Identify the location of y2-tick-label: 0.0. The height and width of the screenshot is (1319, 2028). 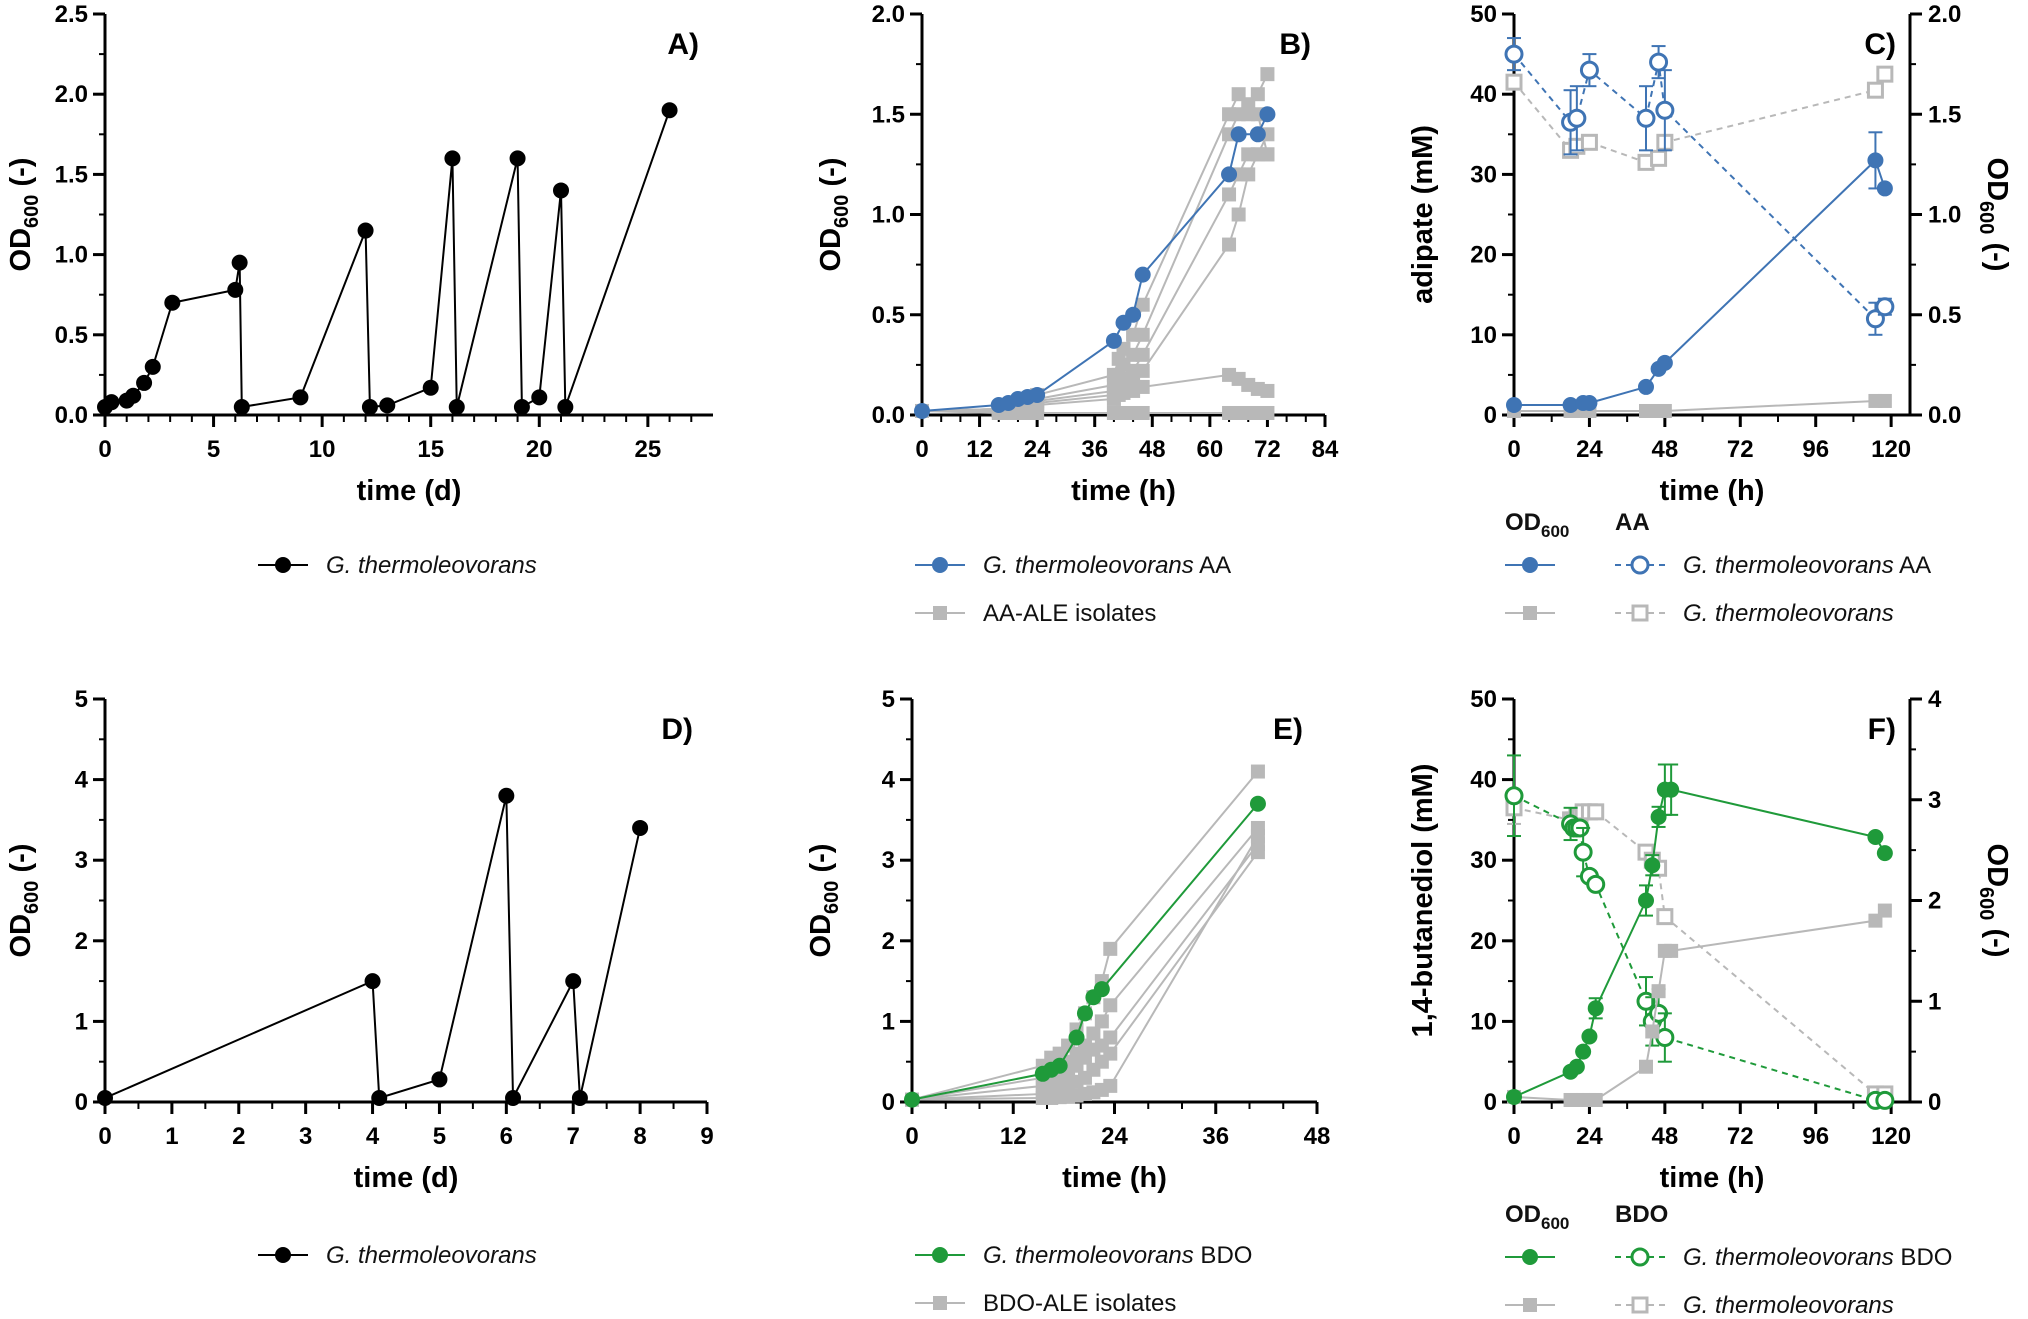
(1944, 415).